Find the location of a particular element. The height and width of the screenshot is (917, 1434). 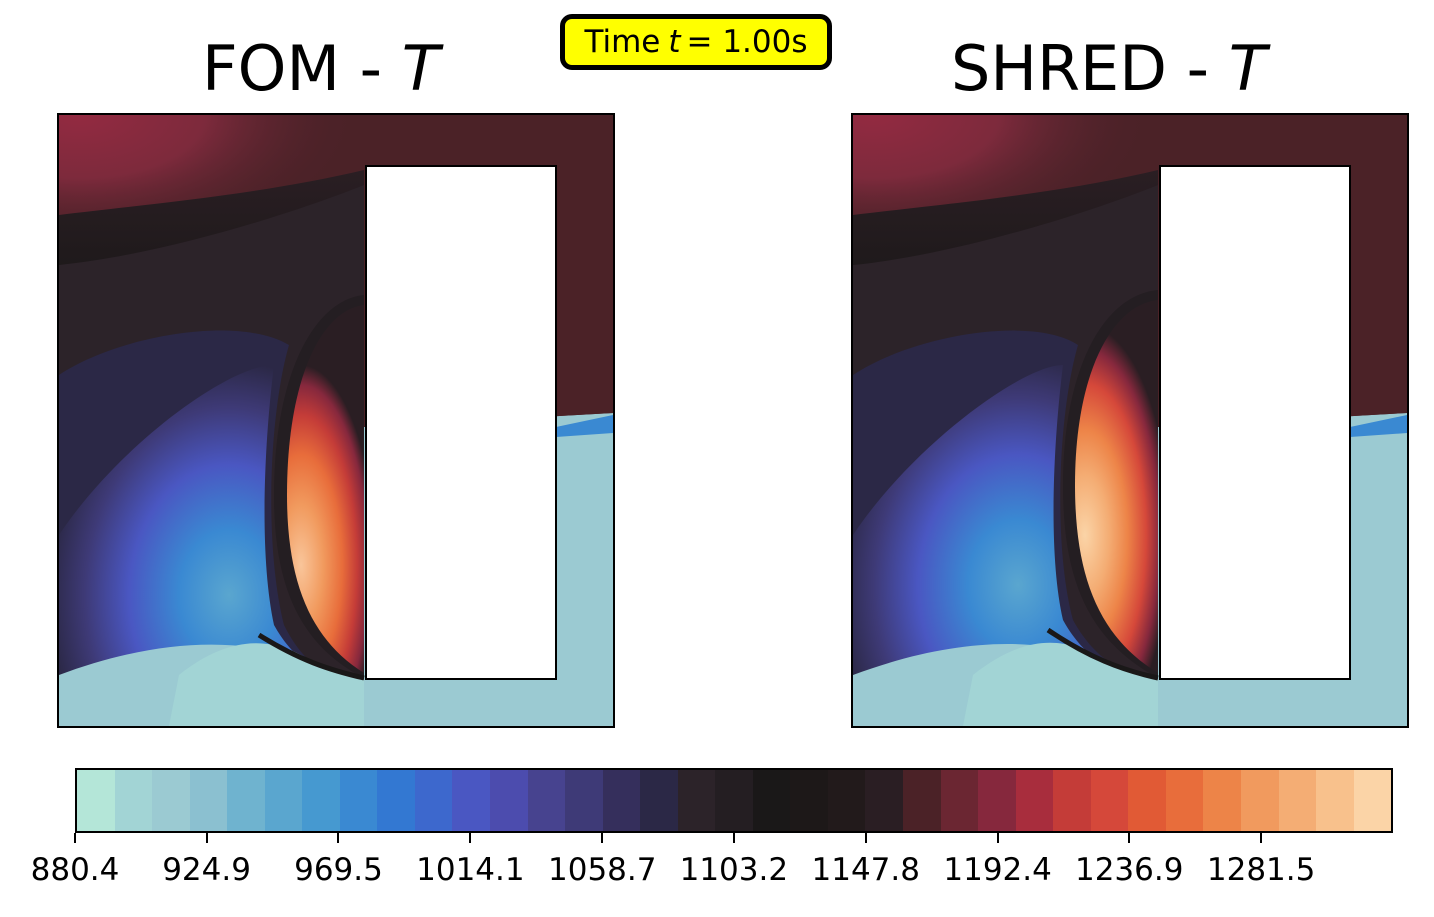

shred-panel-title: SHRED - T is located at coordinates (1109, 69).